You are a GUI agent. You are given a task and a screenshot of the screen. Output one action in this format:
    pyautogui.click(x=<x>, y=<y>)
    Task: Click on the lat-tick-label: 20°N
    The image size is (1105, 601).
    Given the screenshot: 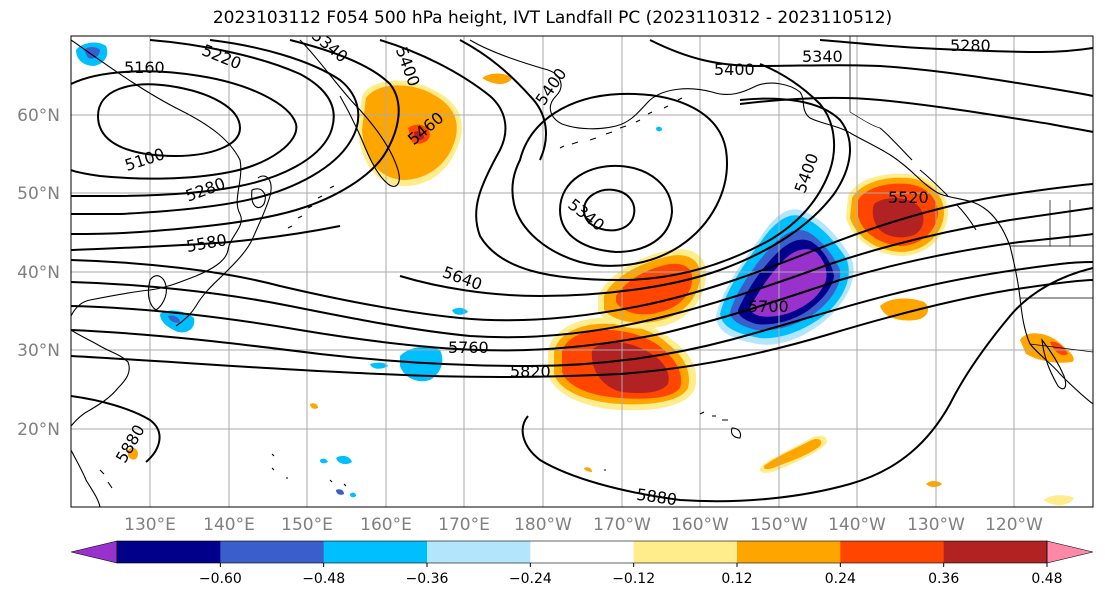 What is the action you would take?
    pyautogui.click(x=38, y=430)
    